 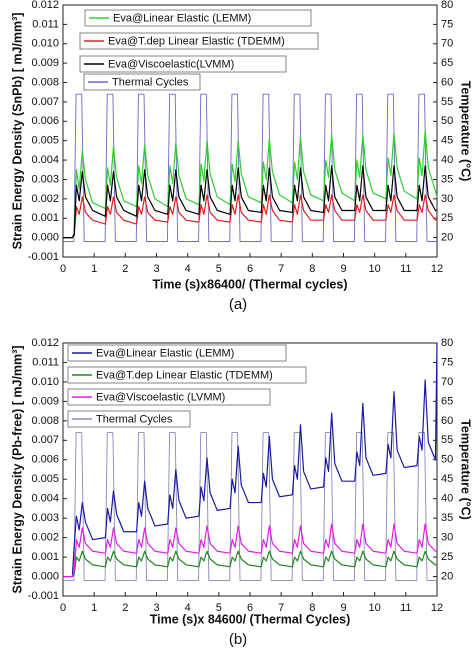 I want to click on y2-tick-label: 65, so click(x=447, y=63).